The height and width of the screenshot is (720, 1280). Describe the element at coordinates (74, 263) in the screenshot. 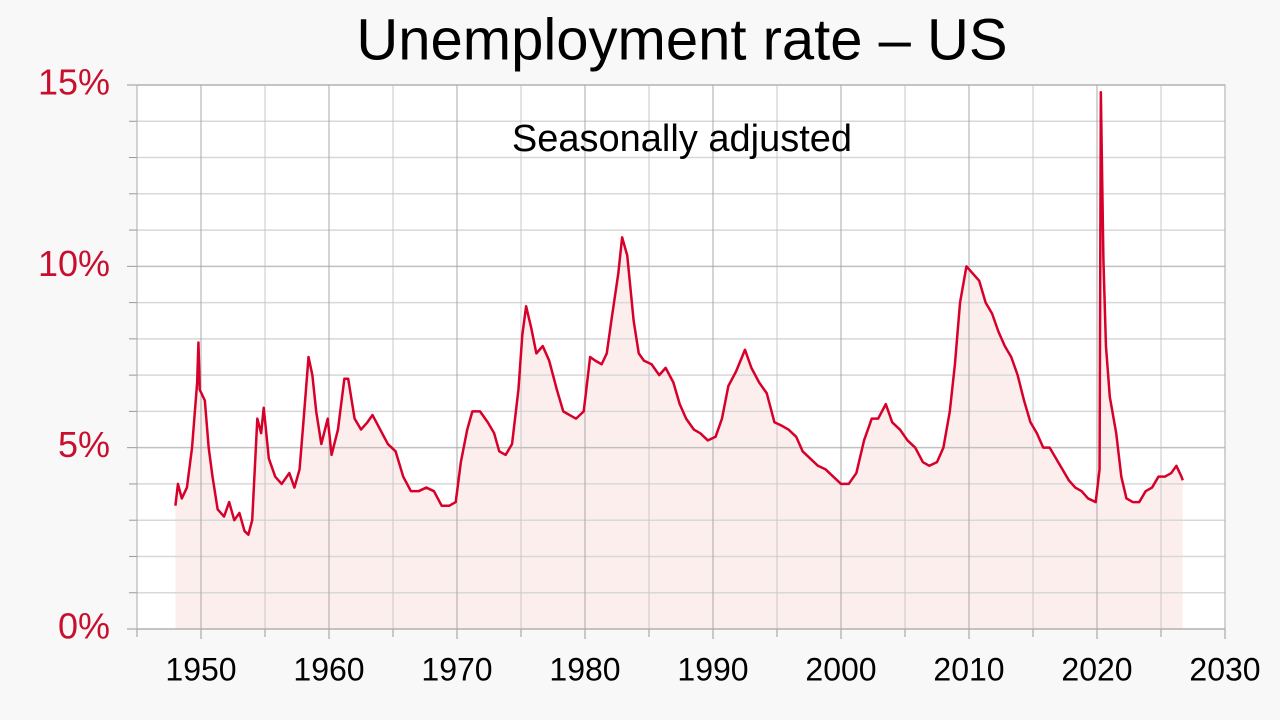

I see `y-tick-label: 10%` at that location.